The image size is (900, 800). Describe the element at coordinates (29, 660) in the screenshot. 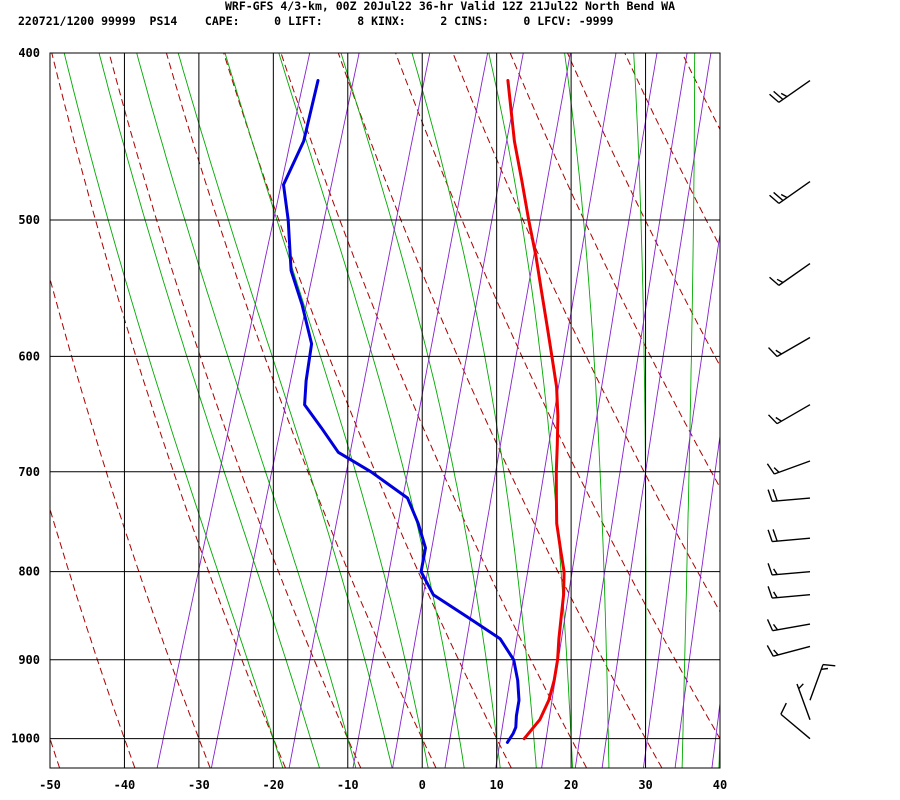

I see `pressure-tick-label: 900` at that location.